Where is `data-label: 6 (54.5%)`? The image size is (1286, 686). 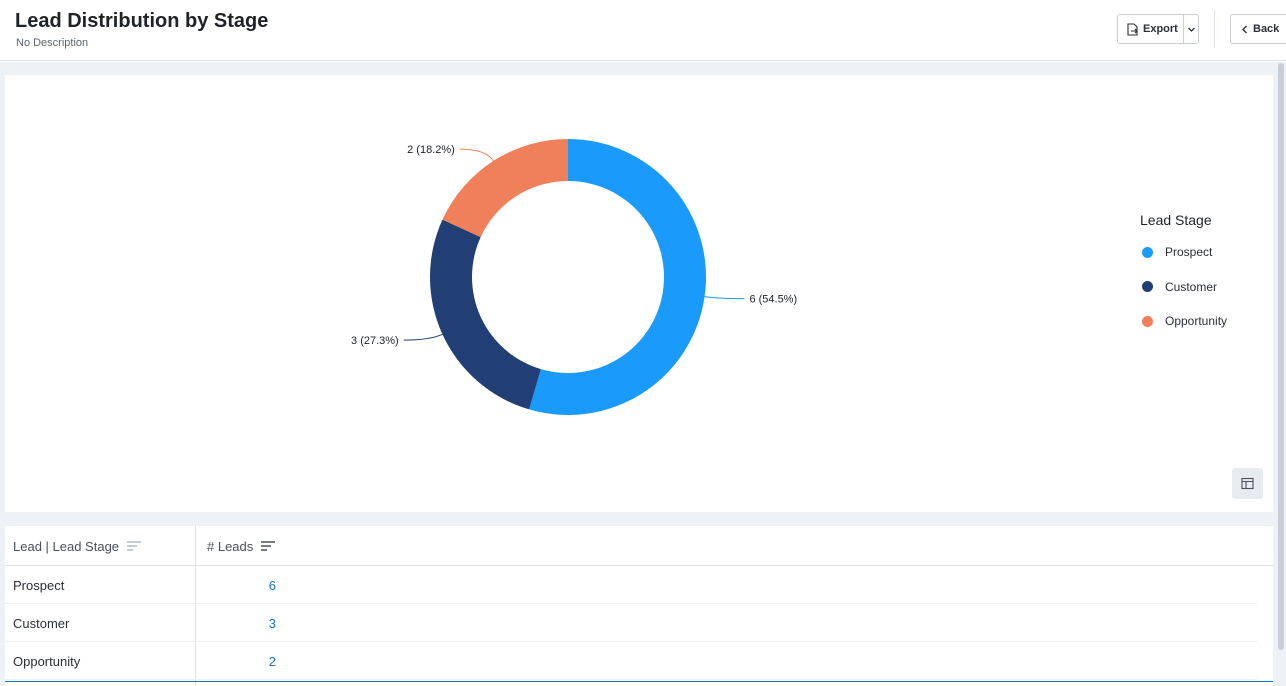 data-label: 6 (54.5%) is located at coordinates (773, 300).